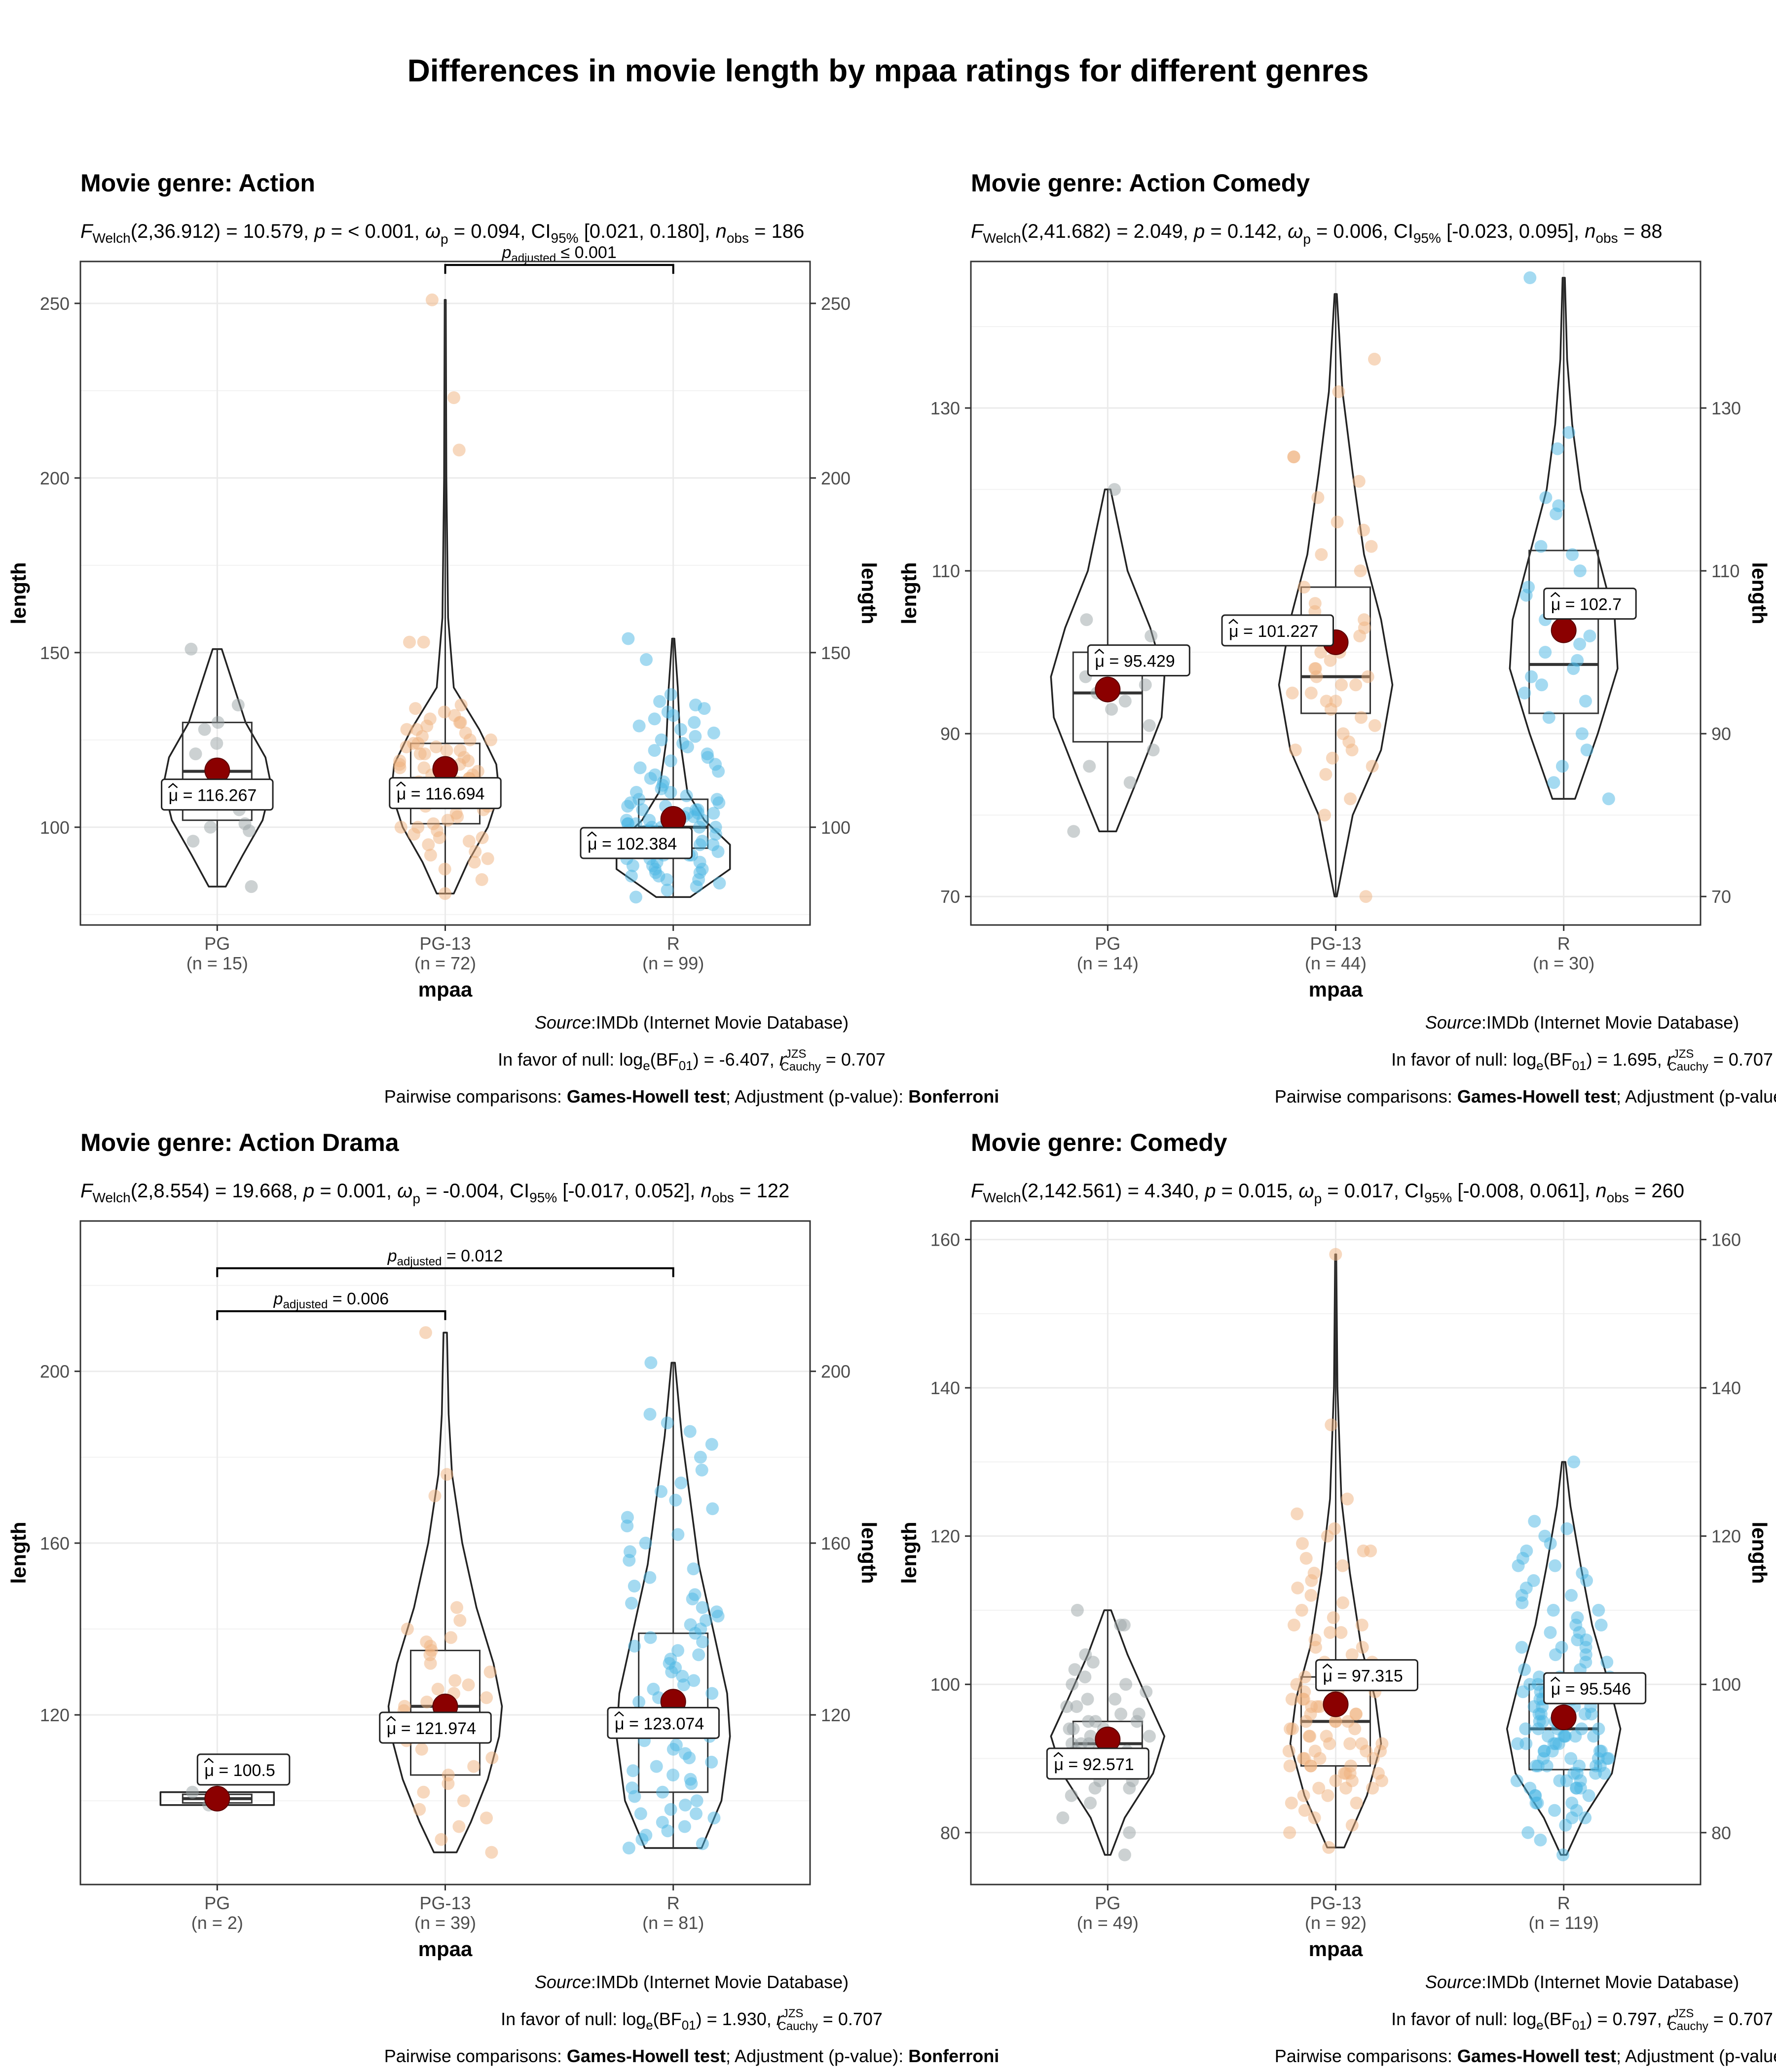 This screenshot has width=1776, height=2072. What do you see at coordinates (331, 1300) in the screenshot?
I see `significance-label: padjusted = 0.006` at bounding box center [331, 1300].